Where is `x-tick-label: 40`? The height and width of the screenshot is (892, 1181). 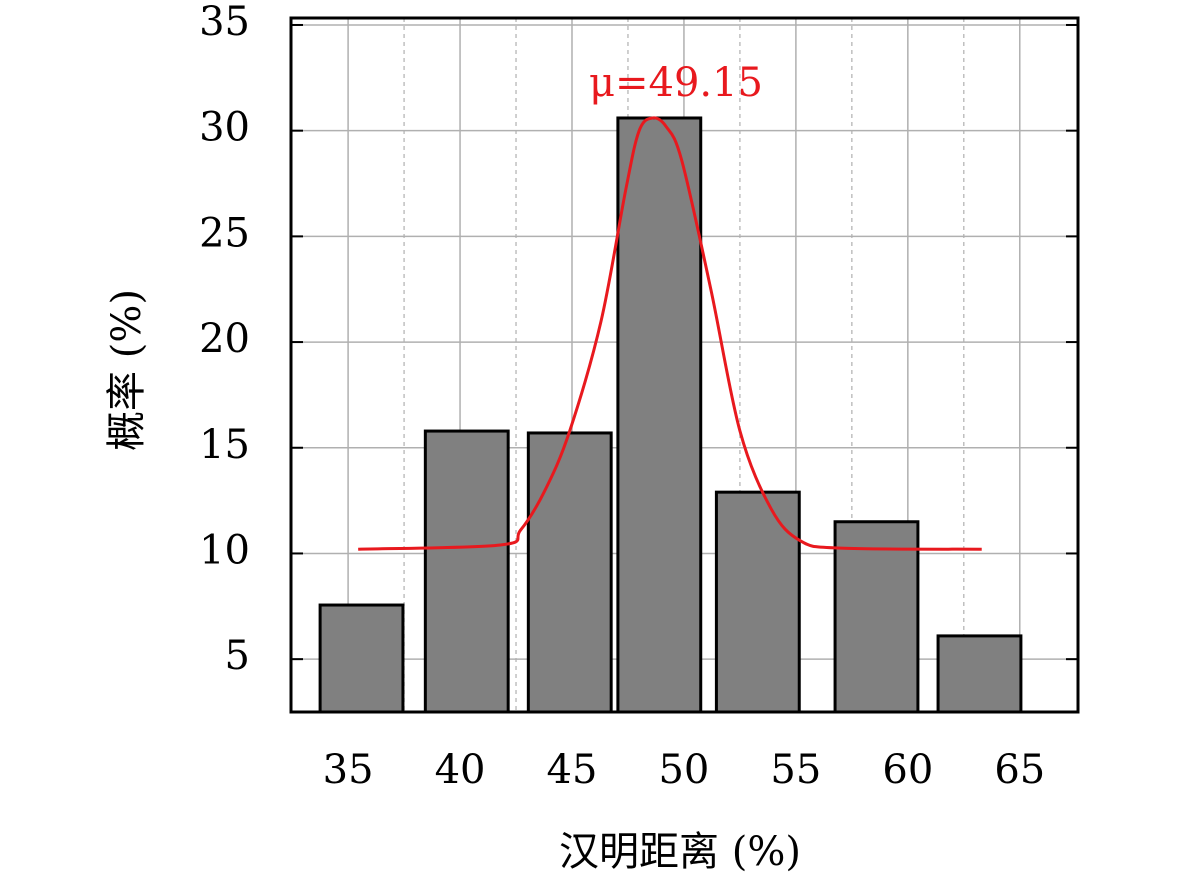 x-tick-label: 40 is located at coordinates (460, 770).